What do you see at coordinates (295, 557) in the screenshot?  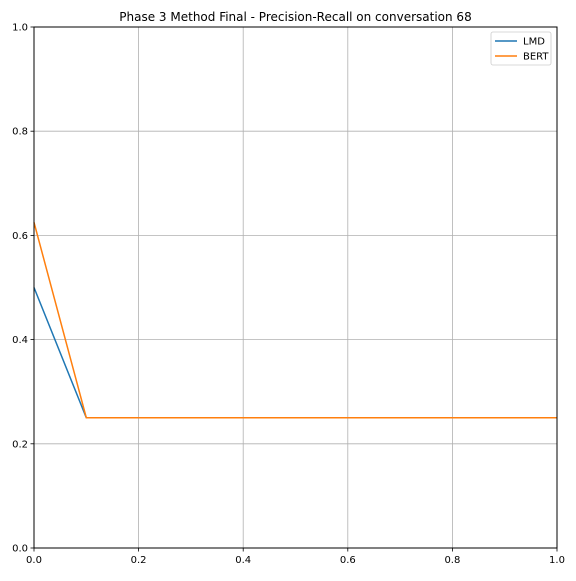 I see `x-axis-ticks: 0.0 0.2 0.4 0.6 0.8 1.0` at bounding box center [295, 557].